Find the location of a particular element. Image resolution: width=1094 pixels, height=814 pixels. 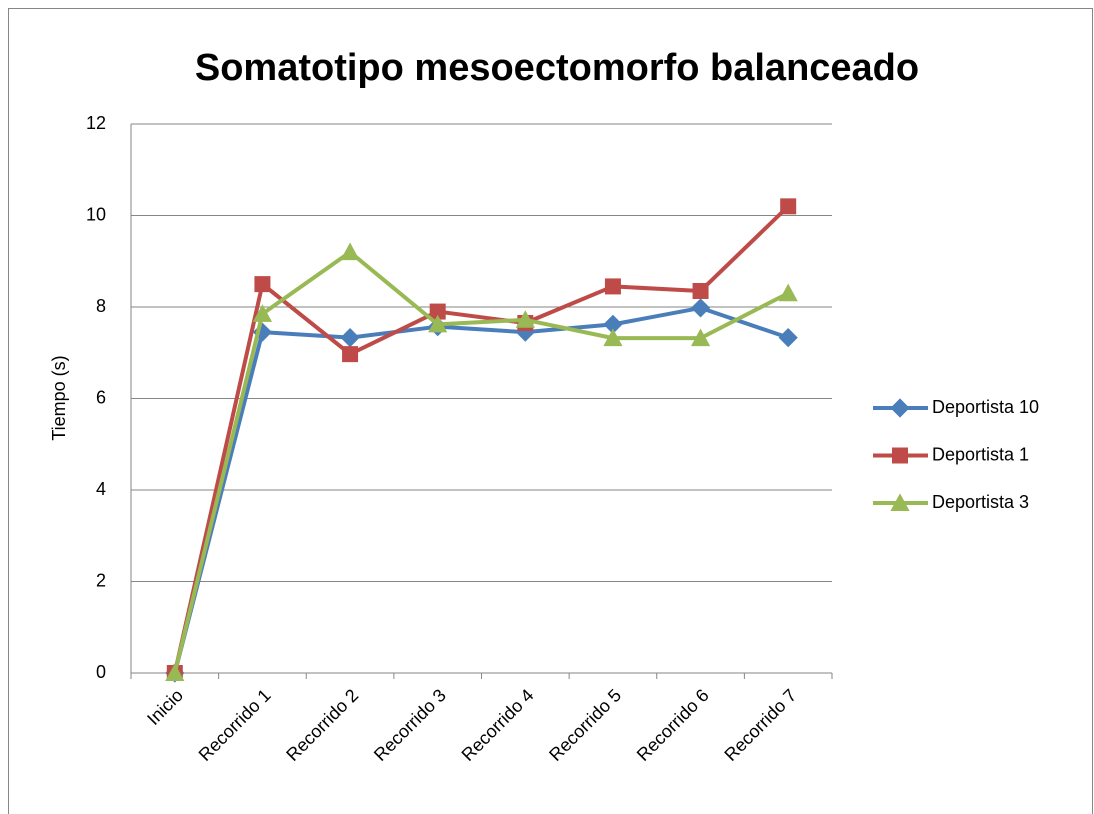

legend-label: Deportista 3 is located at coordinates (980, 502).